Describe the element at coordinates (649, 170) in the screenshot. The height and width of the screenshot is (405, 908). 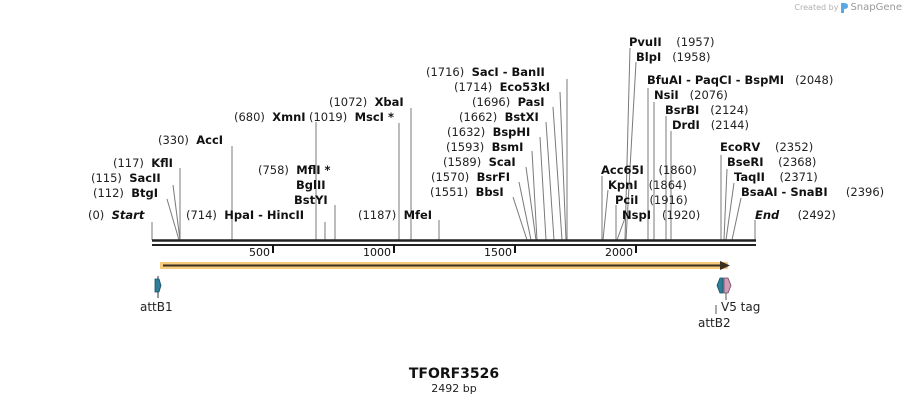
I see `site-acc65i: Acc65I (1860)` at that location.